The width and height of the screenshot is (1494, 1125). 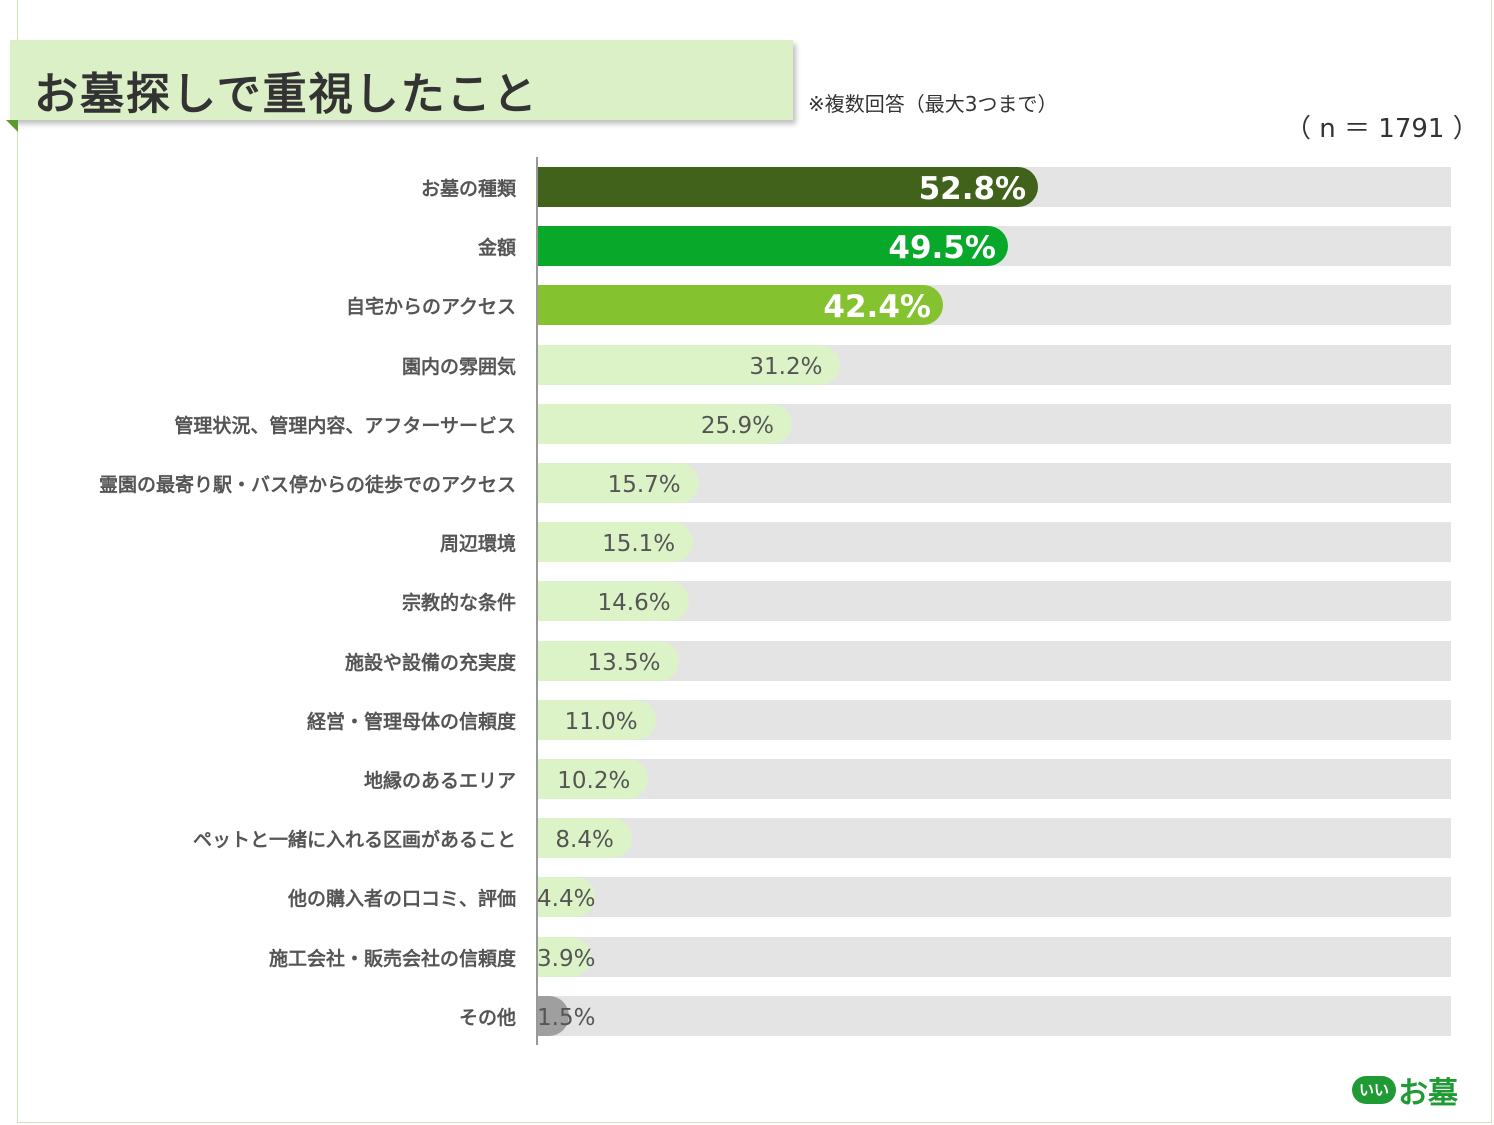 What do you see at coordinates (933, 104) in the screenshot?
I see `answer-note: ※複数回答（最大3つまで）` at bounding box center [933, 104].